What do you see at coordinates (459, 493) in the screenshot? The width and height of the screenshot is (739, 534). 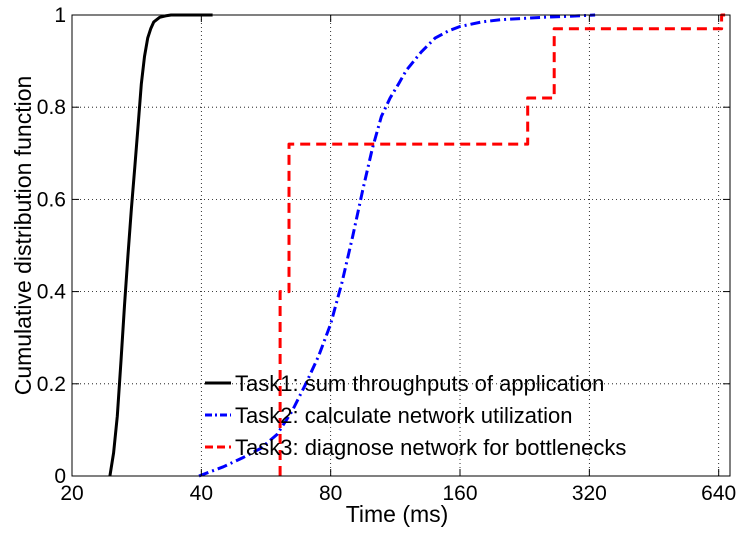 I see `x-tick-label: 160` at bounding box center [459, 493].